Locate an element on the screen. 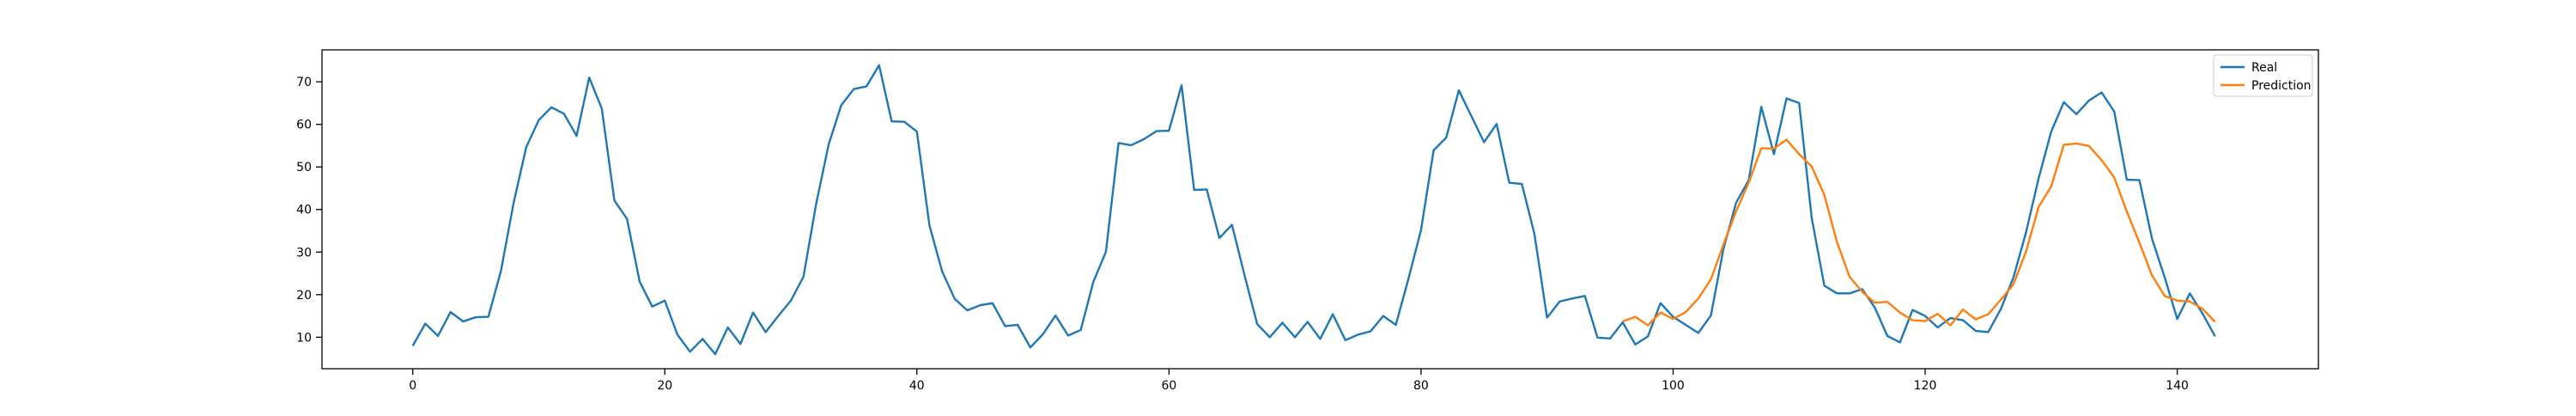  x-tick-label: 40 is located at coordinates (917, 386).